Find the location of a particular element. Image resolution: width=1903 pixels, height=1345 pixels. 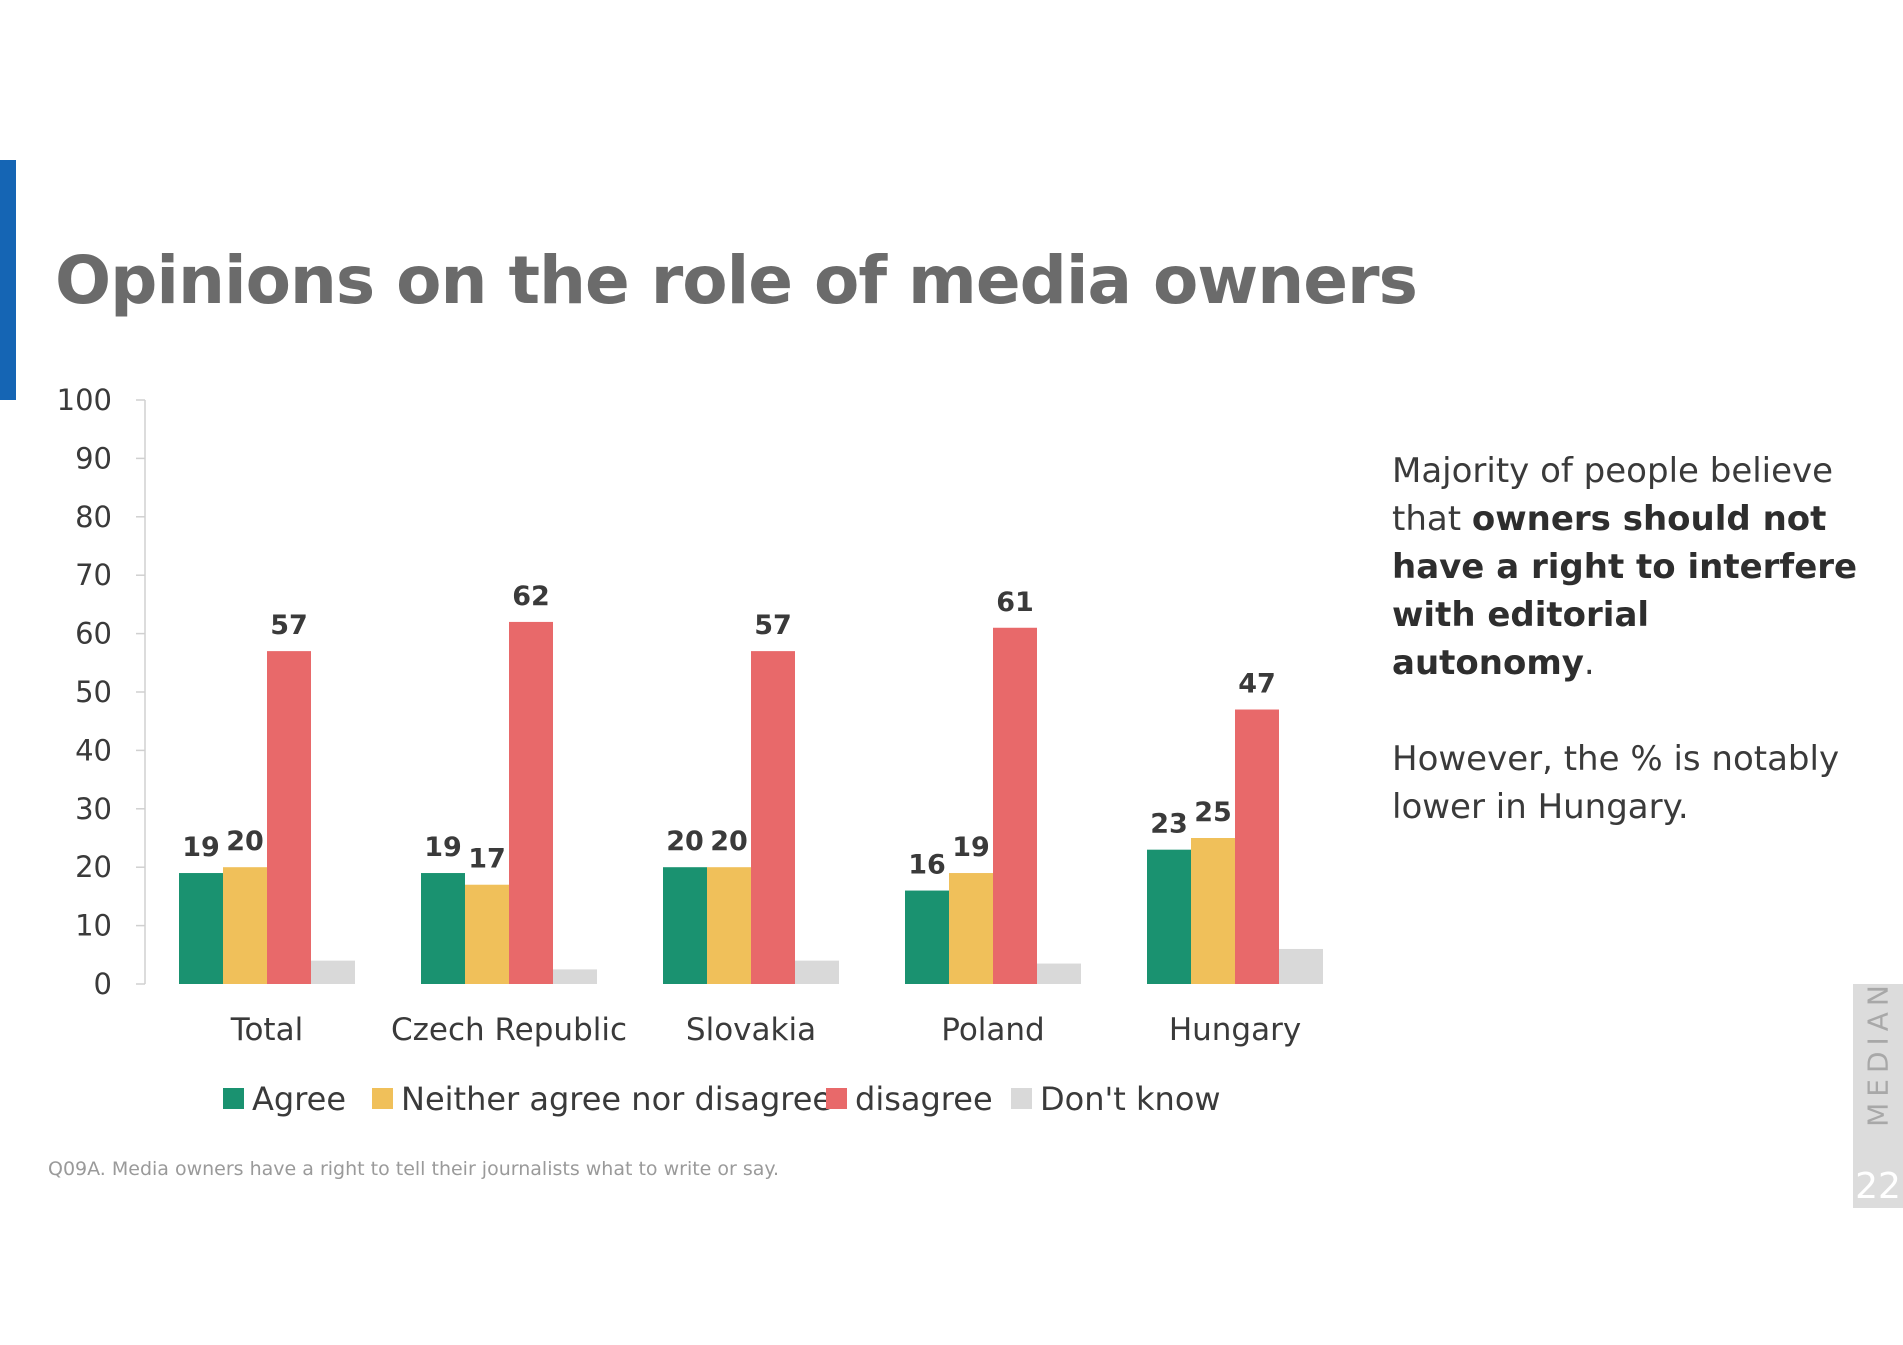

data-label: 23 is located at coordinates (1169, 824).